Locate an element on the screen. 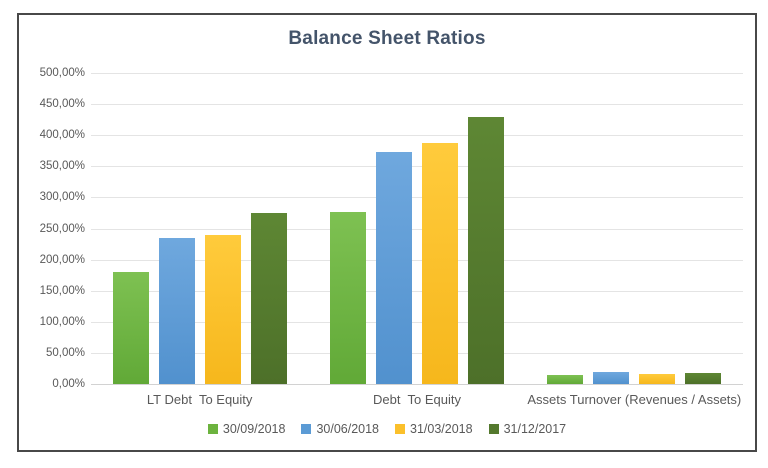  y-tick-label: 400,00% is located at coordinates (62, 135).